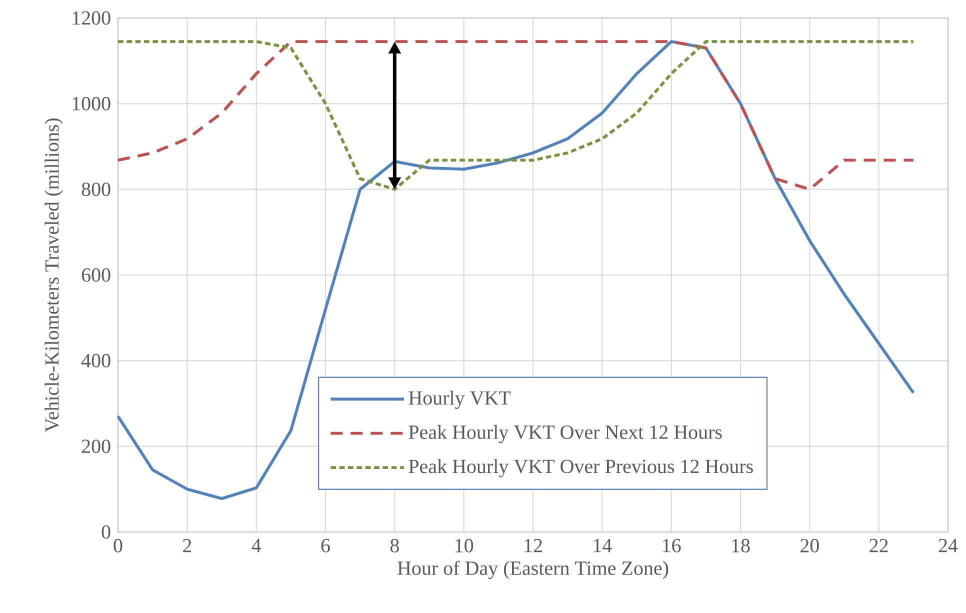  Describe the element at coordinates (96, 189) in the screenshot. I see `y-tick-label: 800` at that location.